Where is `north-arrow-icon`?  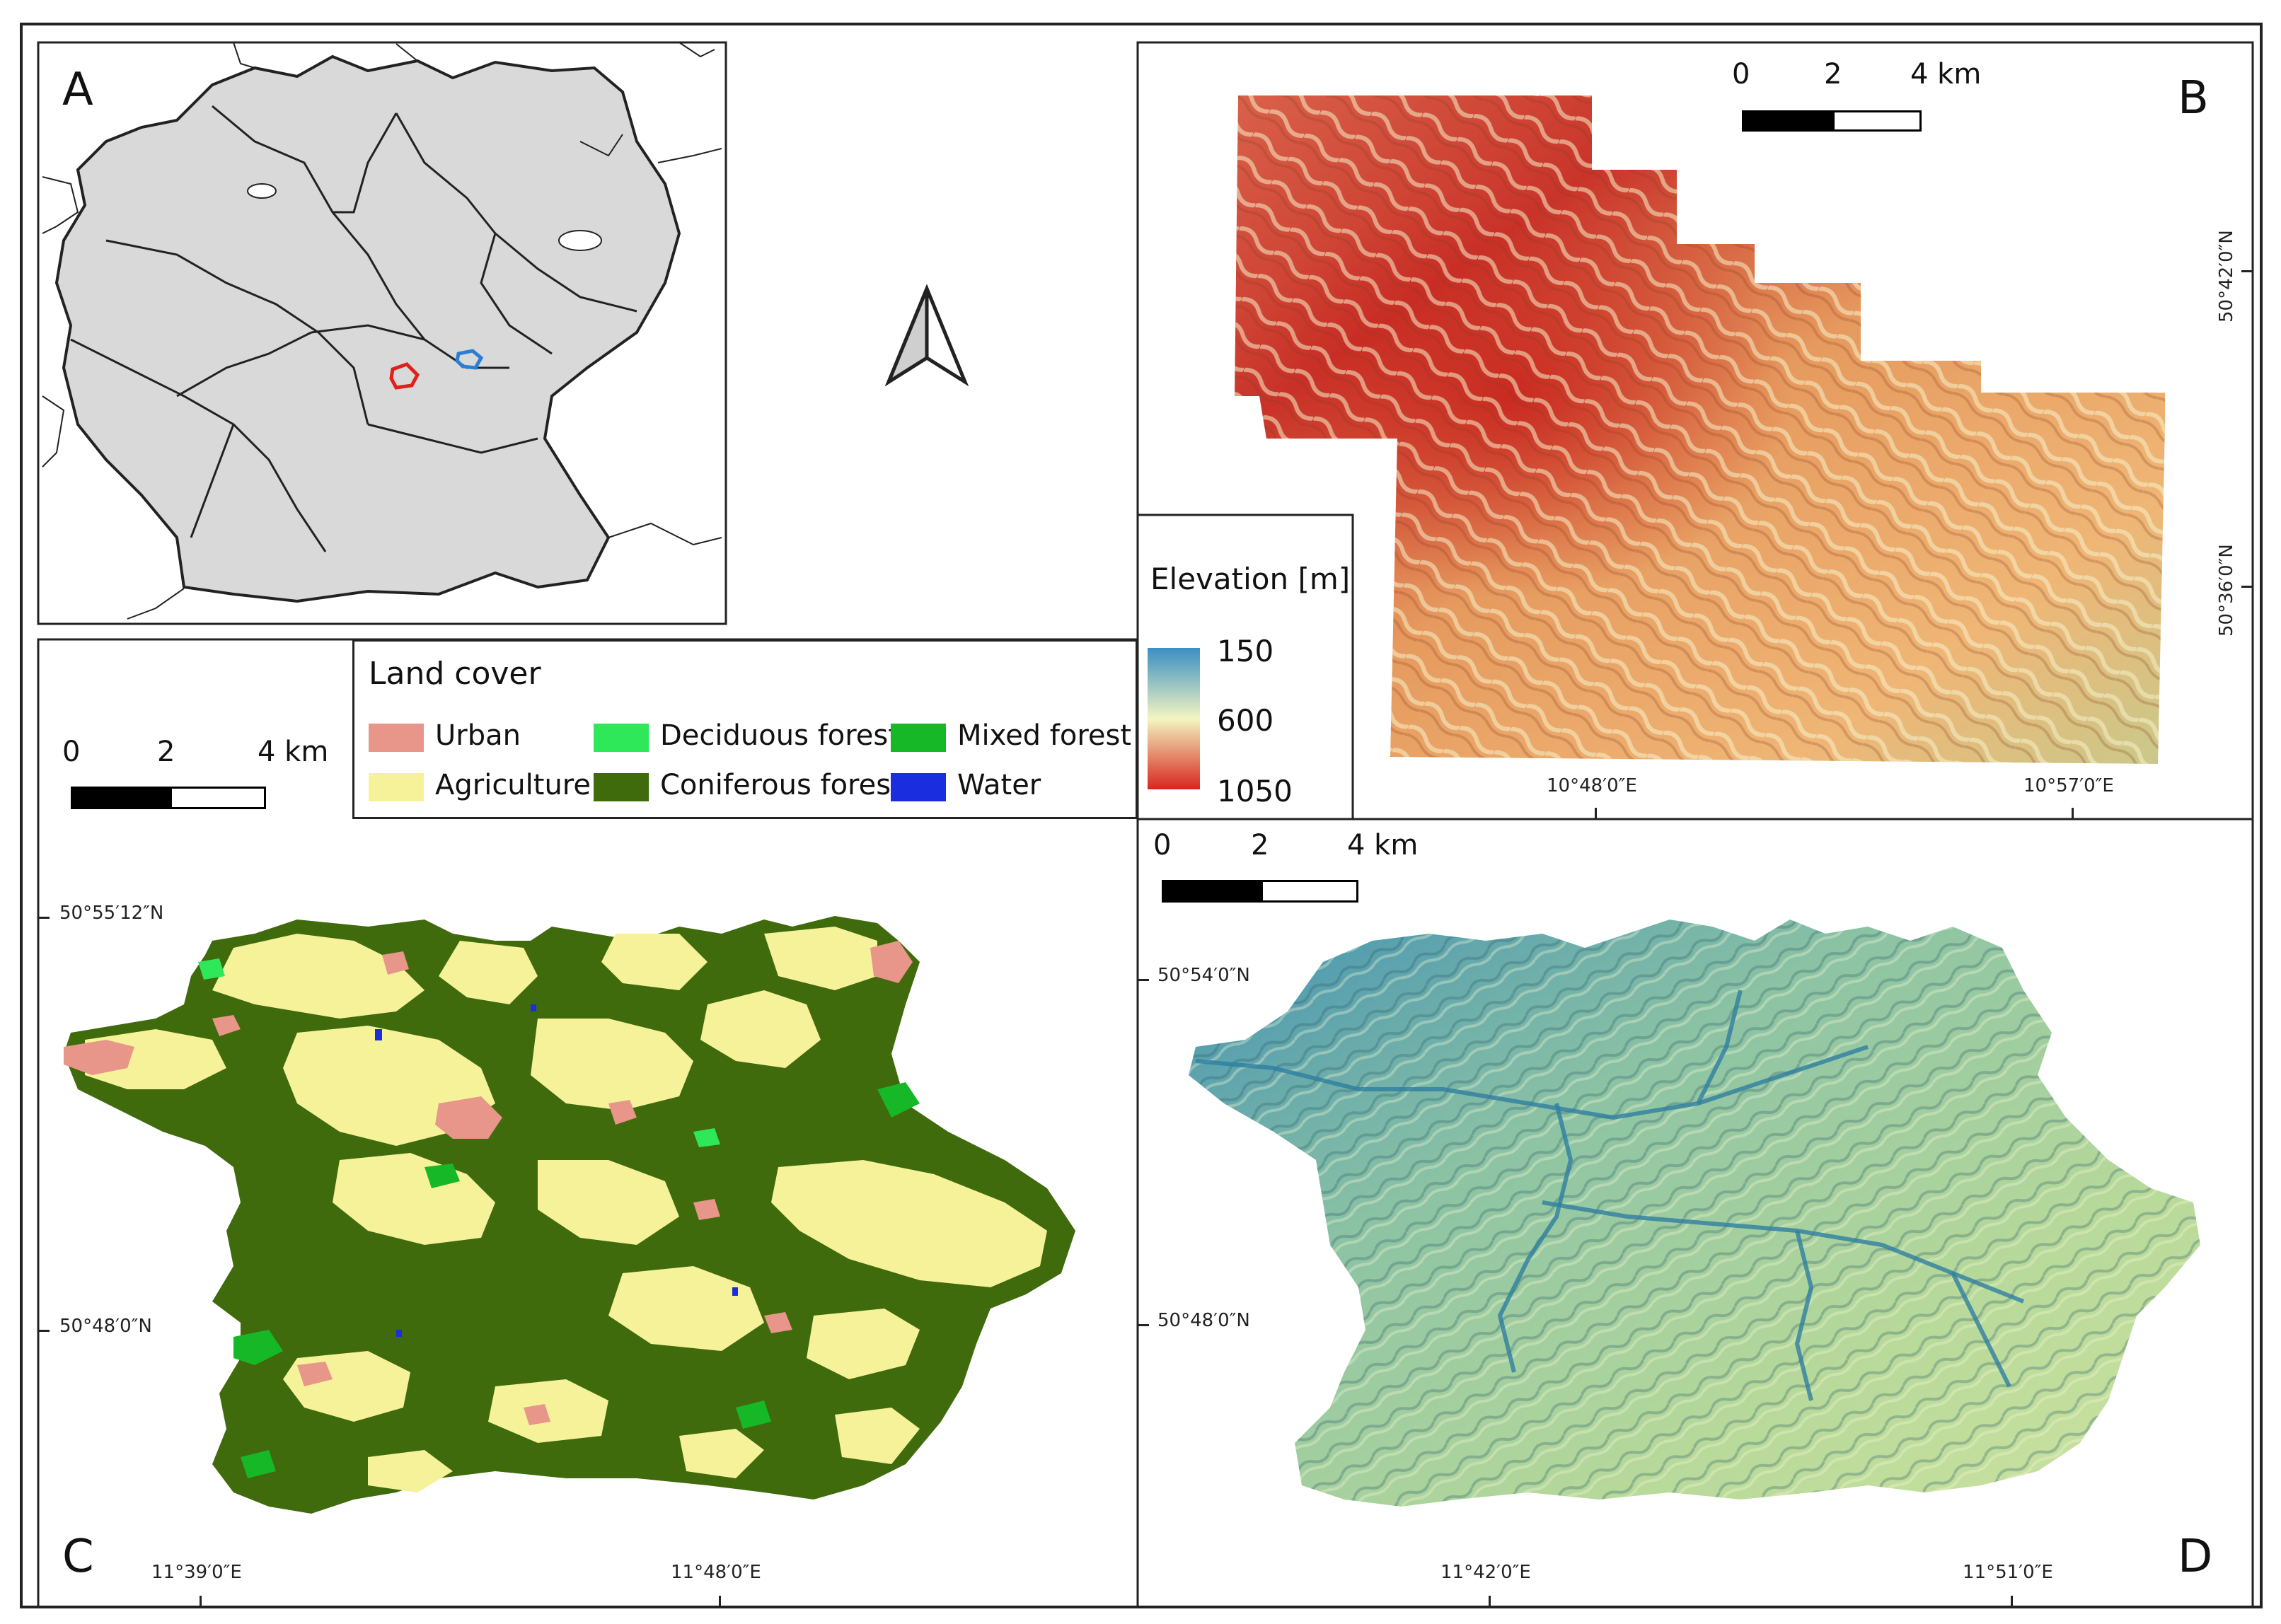
north-arrow-icon is located at coordinates (926, 335).